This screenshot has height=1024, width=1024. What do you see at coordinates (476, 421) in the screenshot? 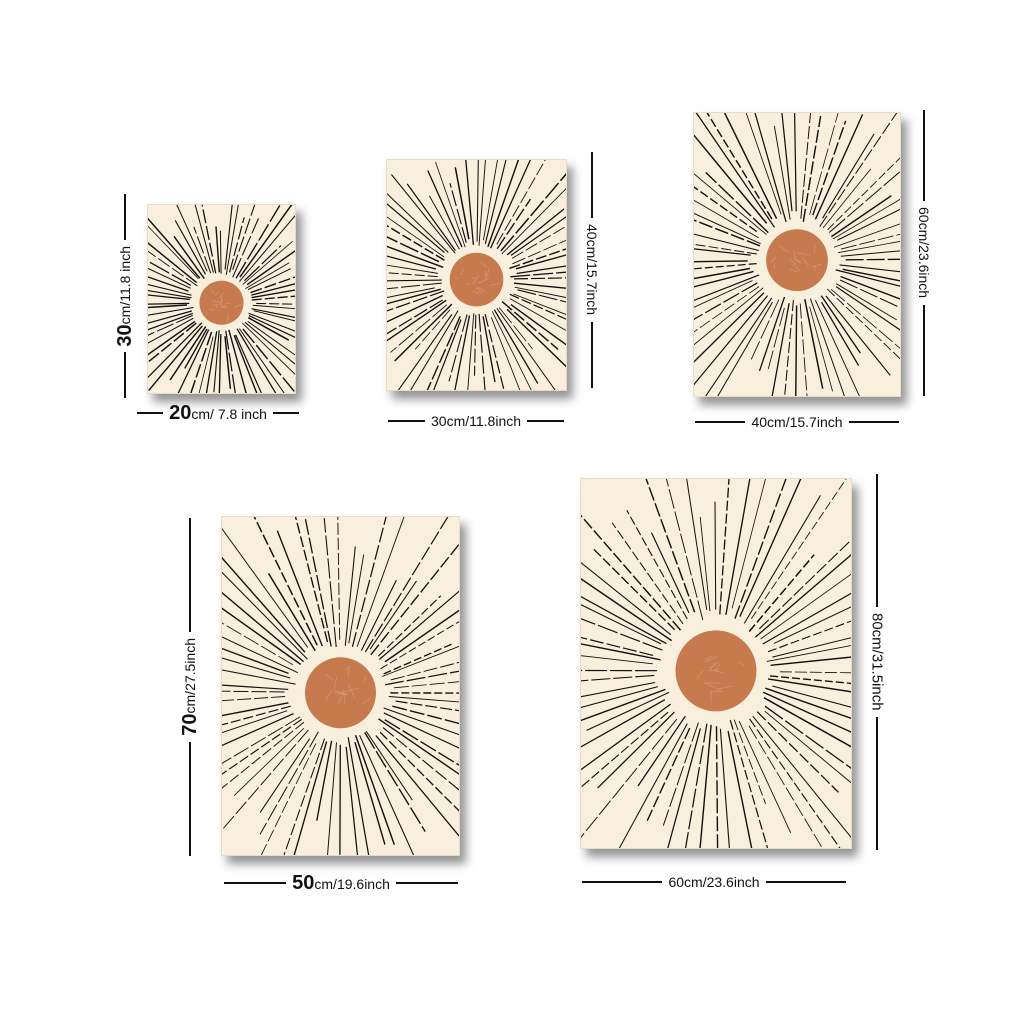
I see `width-dimension-30x40: 30cm/11.8inch` at bounding box center [476, 421].